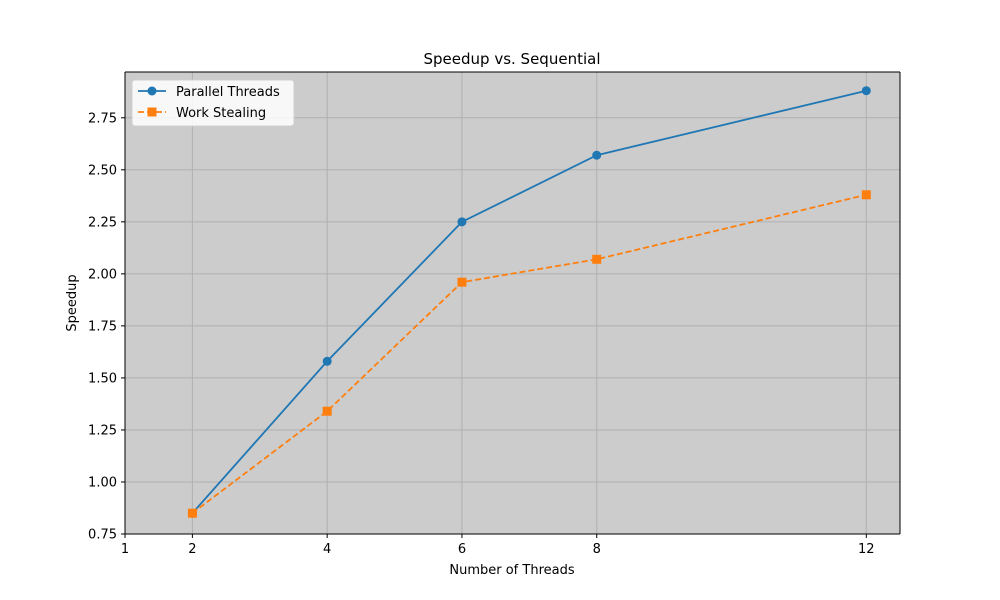 The width and height of the screenshot is (1000, 600). What do you see at coordinates (512, 59) in the screenshot?
I see `chart-title: Speedup vs. Sequential` at bounding box center [512, 59].